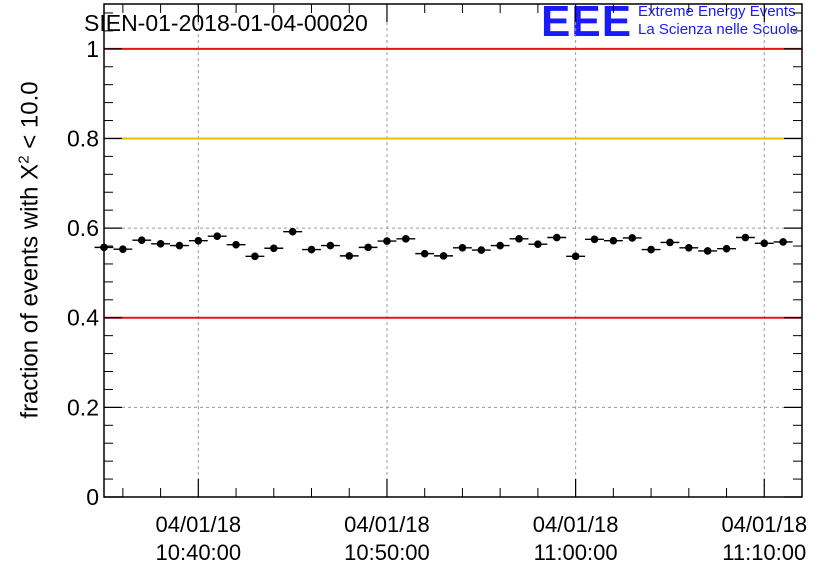  I want to click on logo-line-1: Extreme Energy Events, so click(717, 11).